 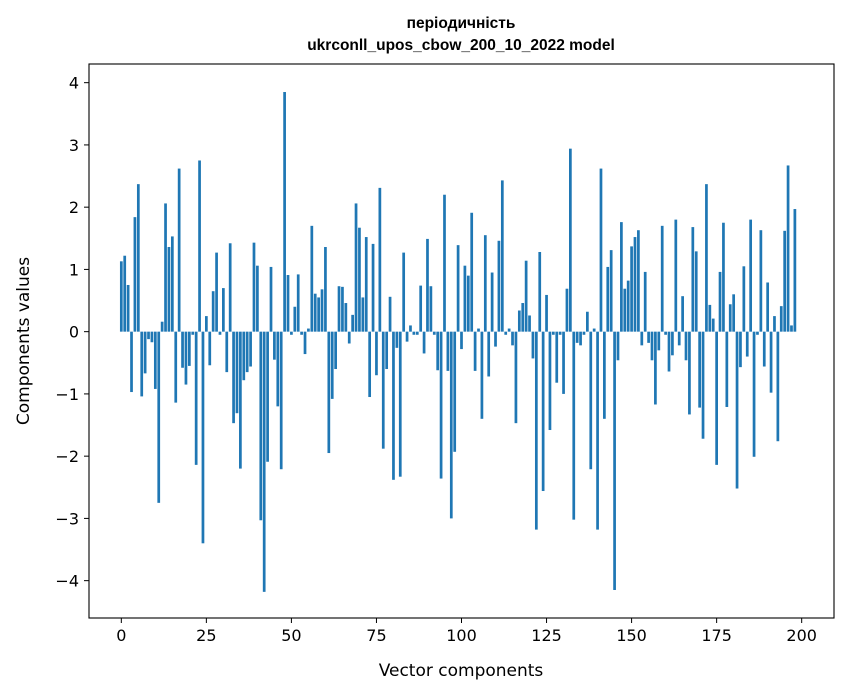 I want to click on y-tick-label: 4, so click(x=74, y=83).